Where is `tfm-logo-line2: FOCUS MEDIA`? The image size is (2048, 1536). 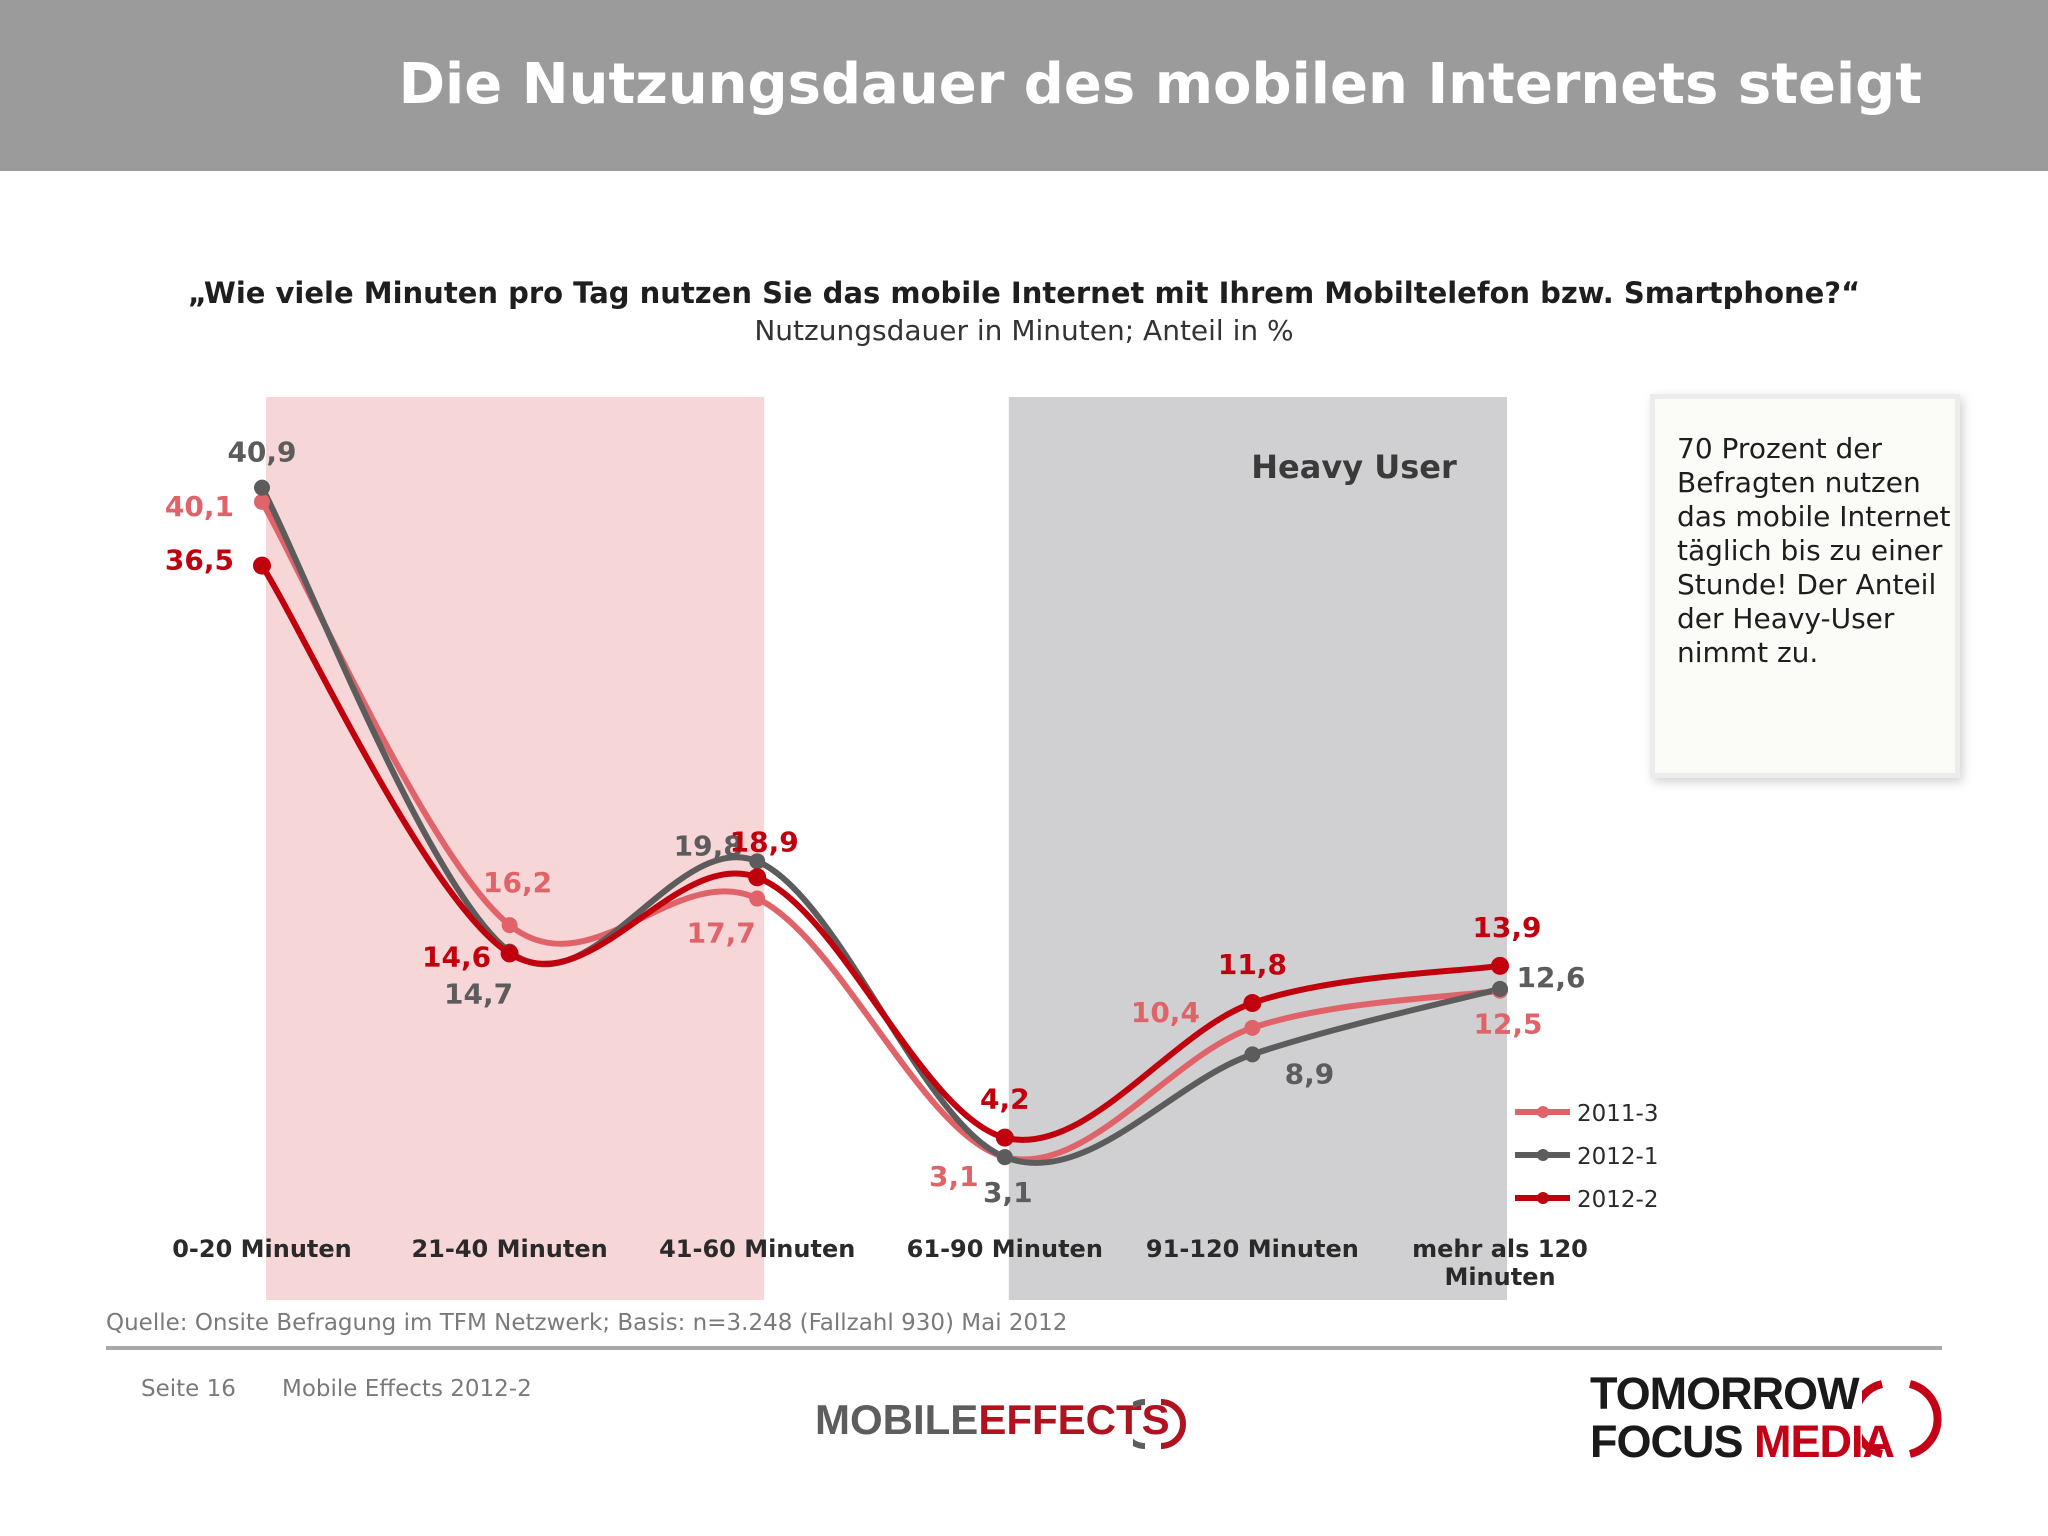 tfm-logo-line2: FOCUS MEDIA is located at coordinates (1742, 1442).